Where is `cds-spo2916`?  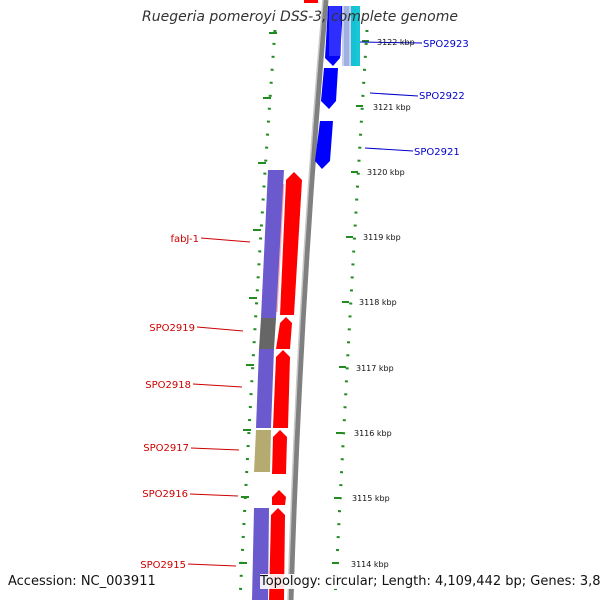
cds-spo2916 is located at coordinates (279, 497).